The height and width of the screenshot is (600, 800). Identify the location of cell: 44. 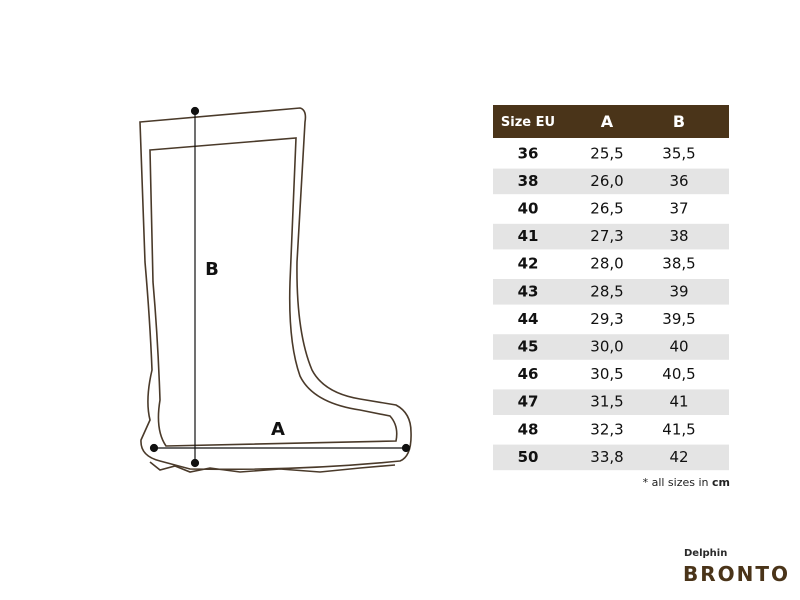
(528, 319).